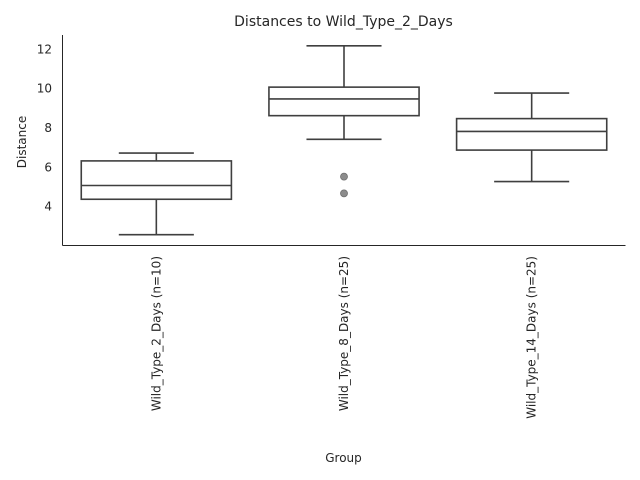  I want to click on y-tick-label: 12, so click(44, 49).